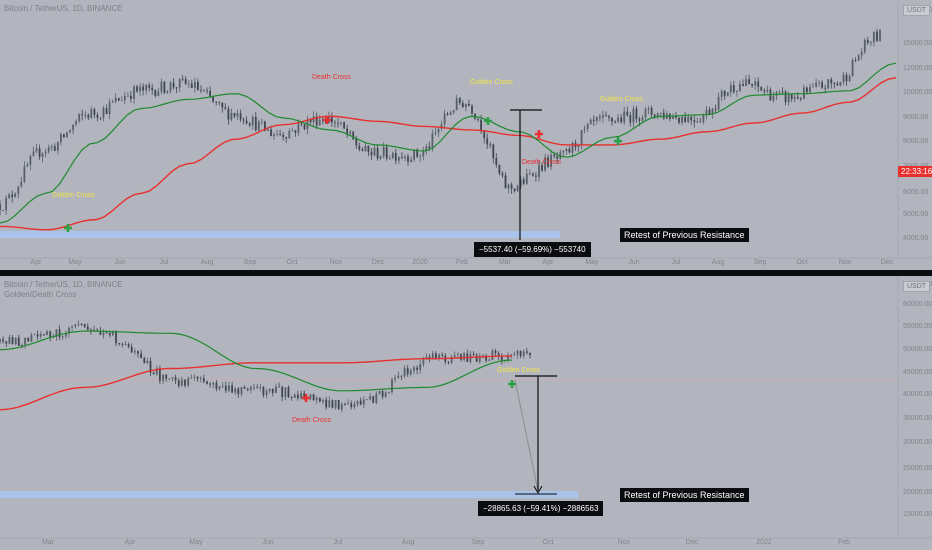 The image size is (932, 550). Describe the element at coordinates (917, 394) in the screenshot. I see `price-tick-label: 40000.00` at that location.